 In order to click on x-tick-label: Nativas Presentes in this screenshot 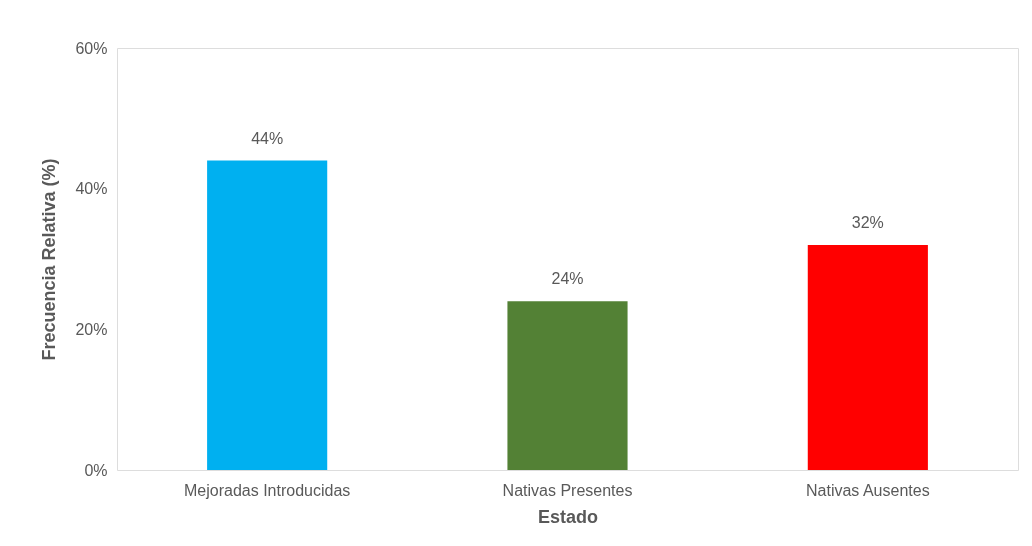, I will do `click(567, 490)`.